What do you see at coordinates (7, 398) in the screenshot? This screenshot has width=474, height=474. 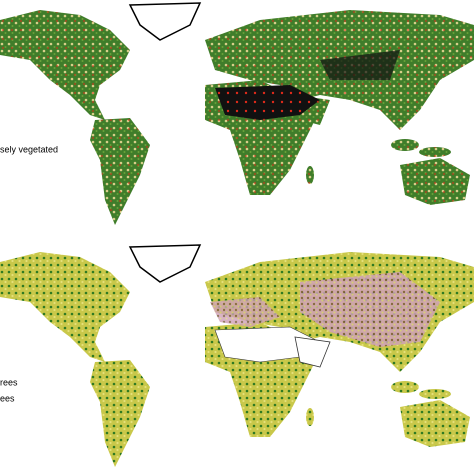 I see `legend-label: ees` at bounding box center [7, 398].